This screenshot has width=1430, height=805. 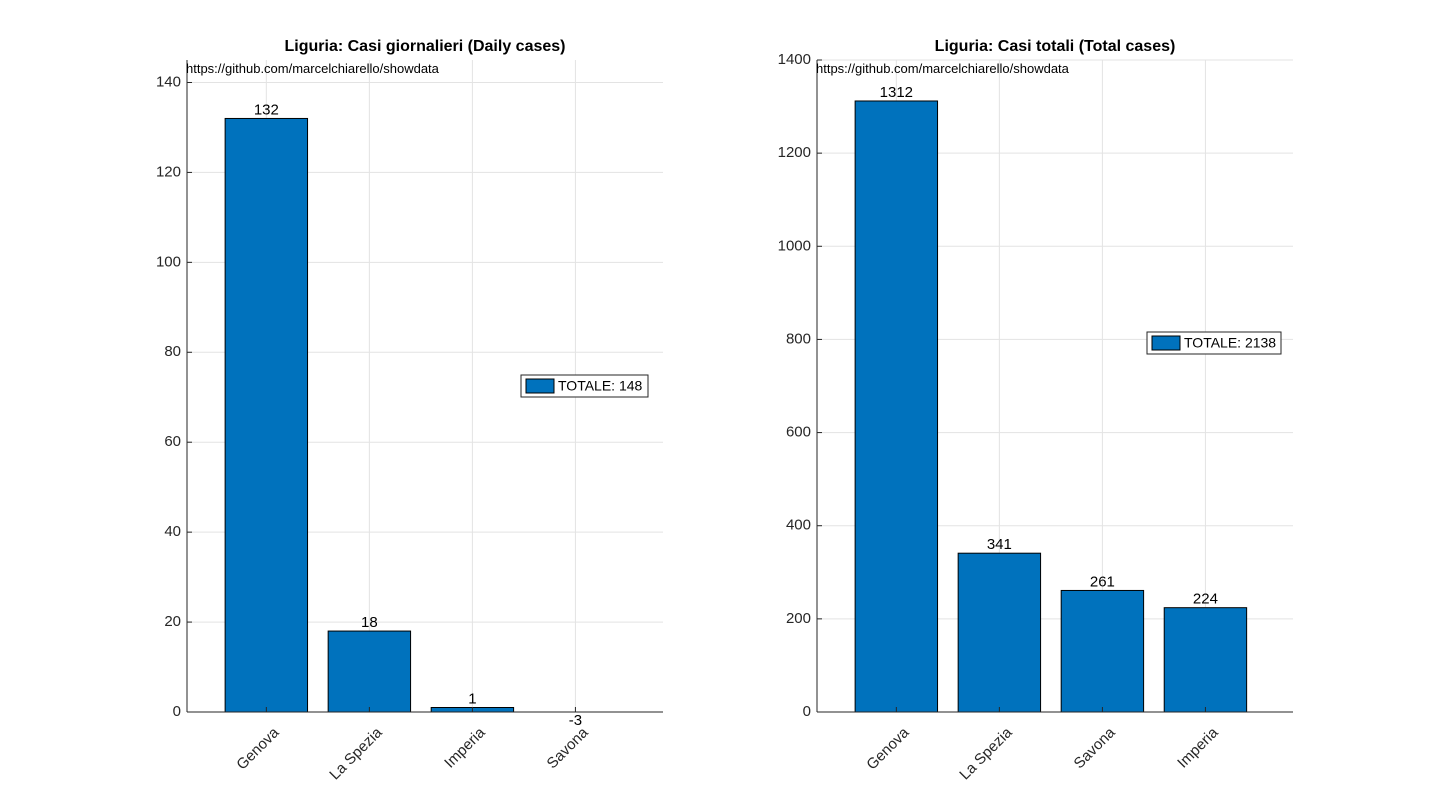 I want to click on y-tick-label: 60, so click(x=172, y=441).